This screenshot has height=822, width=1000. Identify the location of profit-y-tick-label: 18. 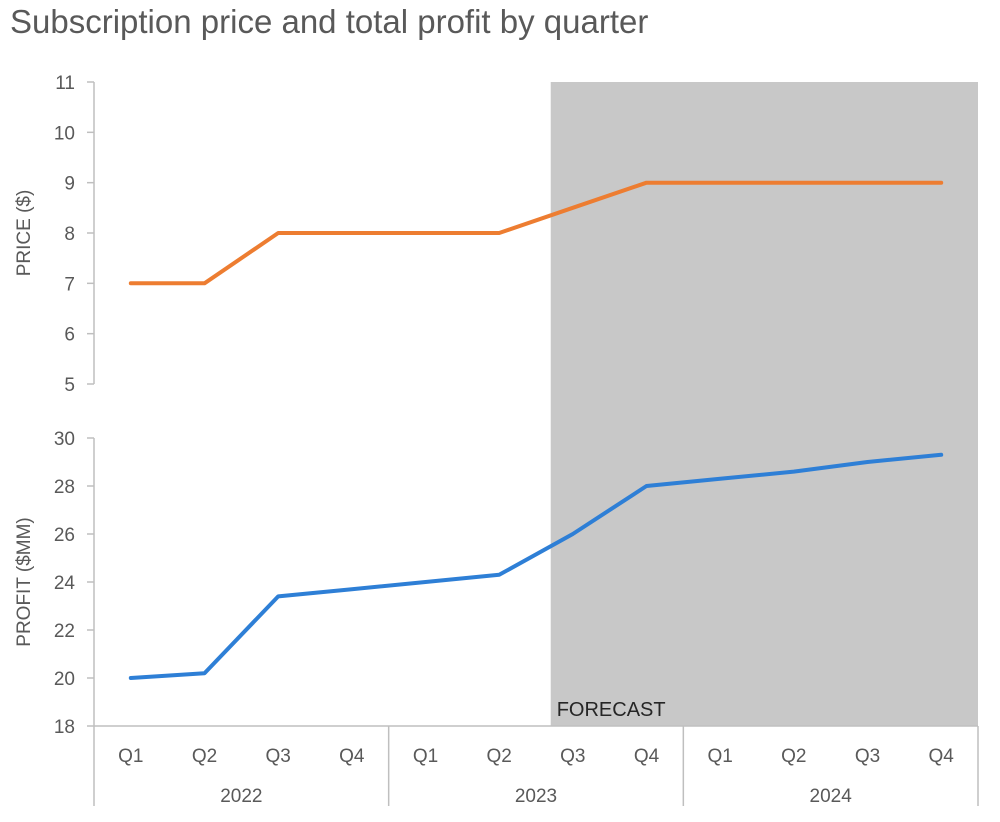
(64, 727).